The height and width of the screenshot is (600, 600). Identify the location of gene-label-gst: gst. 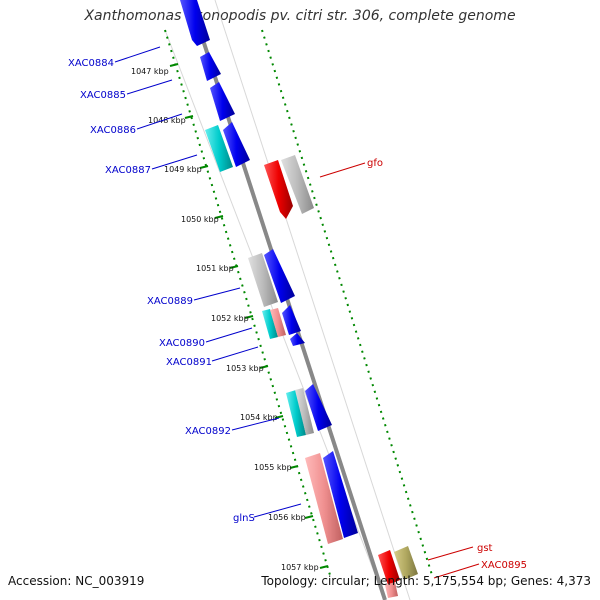
(485, 548).